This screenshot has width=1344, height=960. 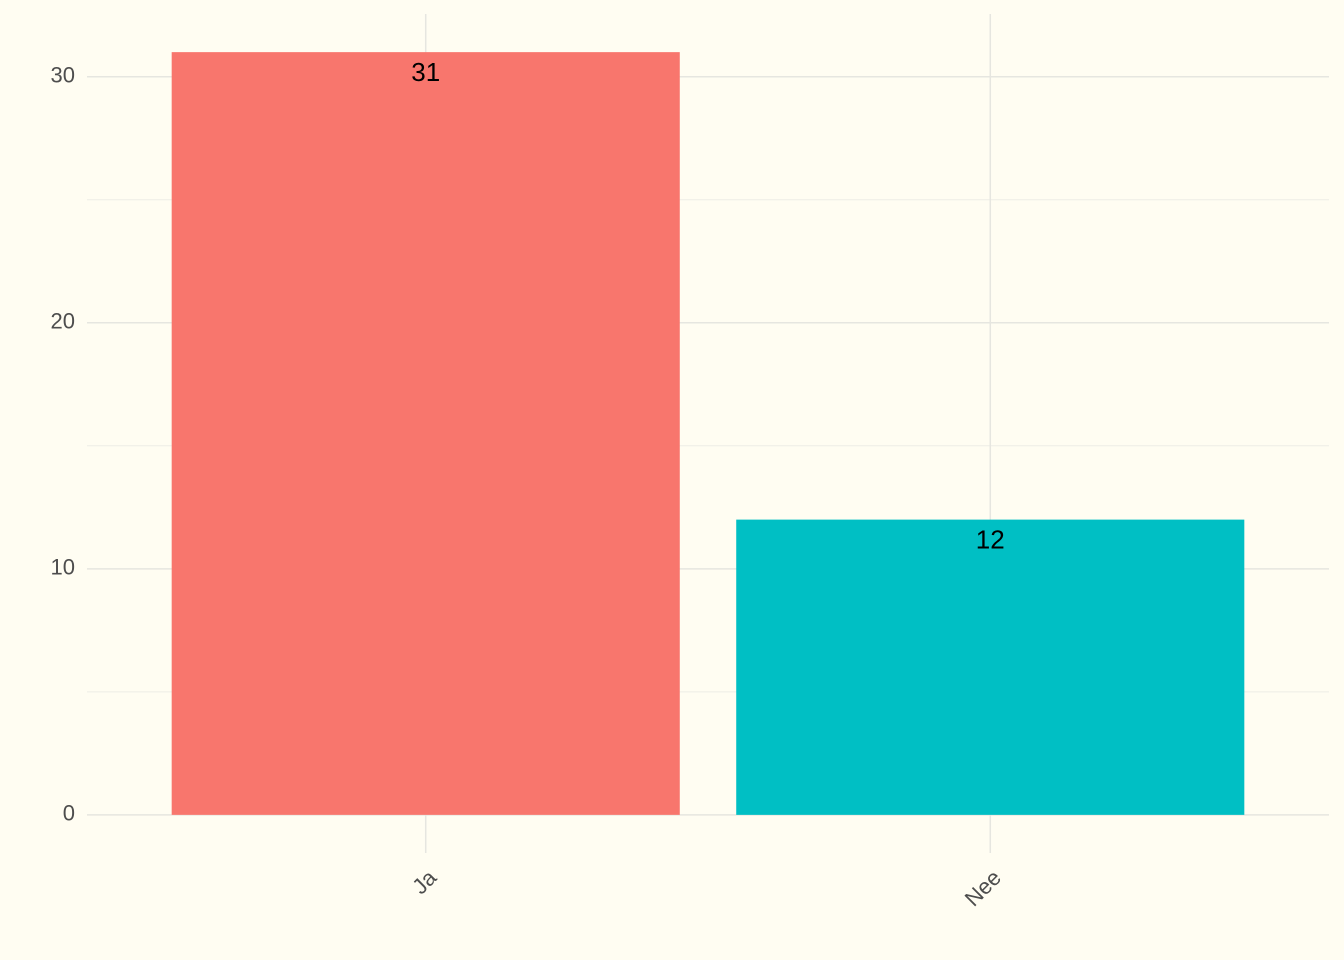 I want to click on y-tick-label: 20, so click(x=63, y=321).